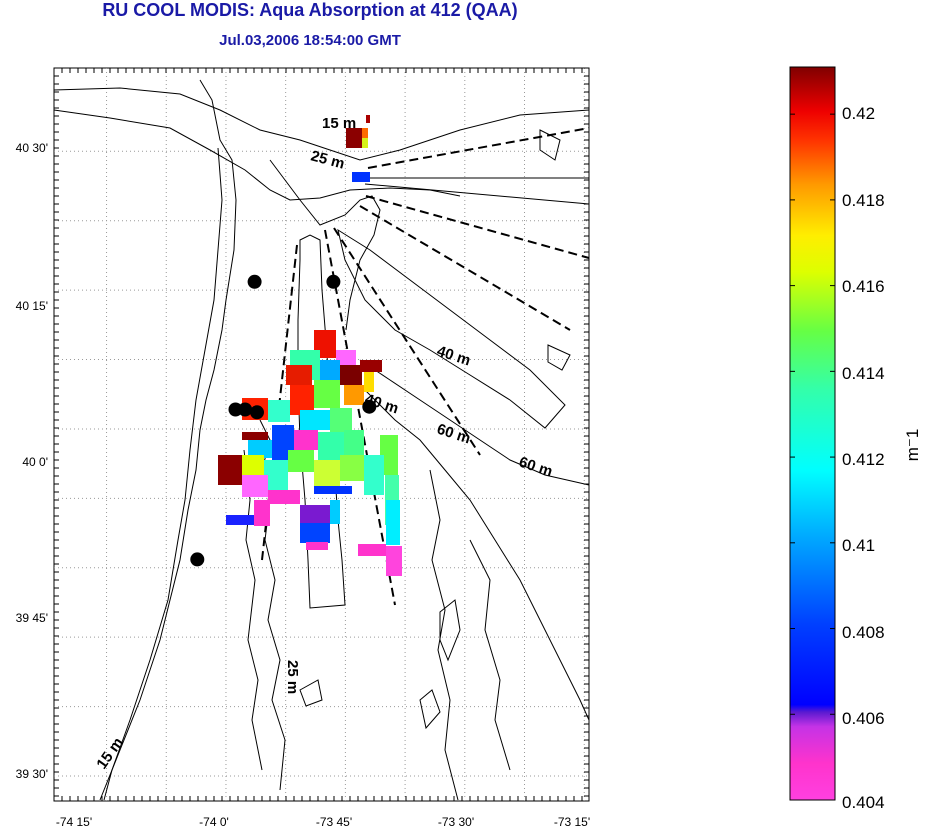 The width and height of the screenshot is (928, 832). I want to click on x-tick-label: -73 45', so click(334, 822).